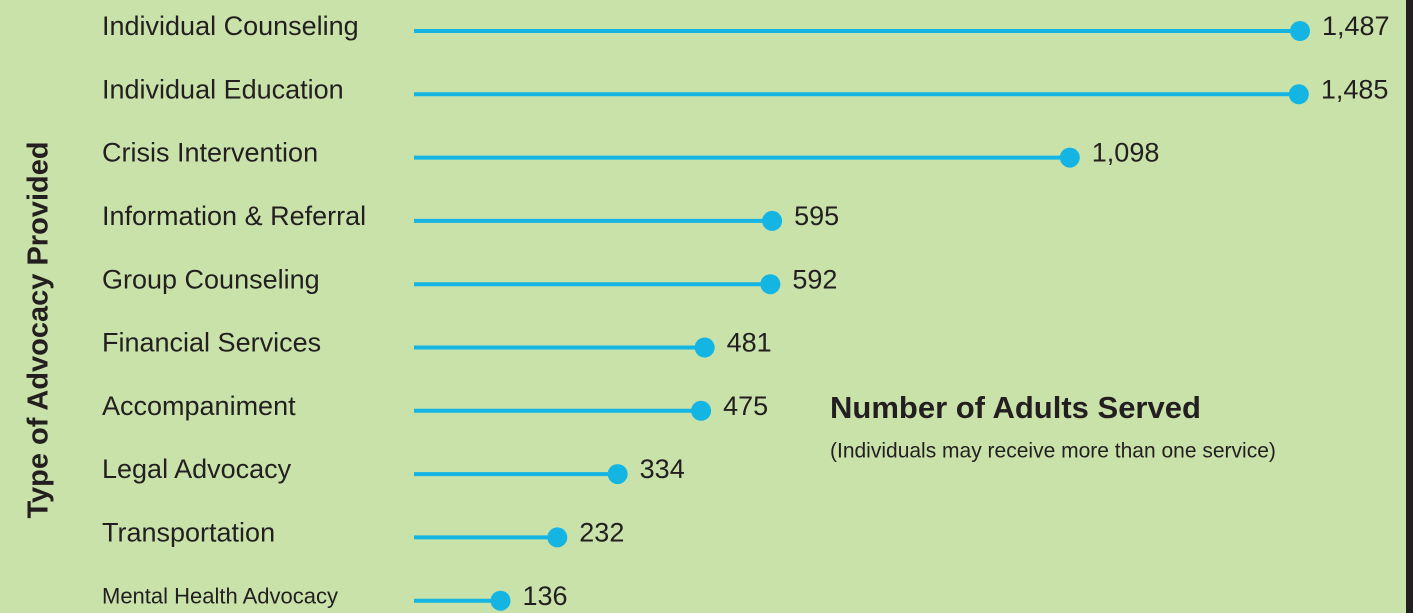 The image size is (1413, 613). I want to click on category-label: Transportation, so click(188, 533).